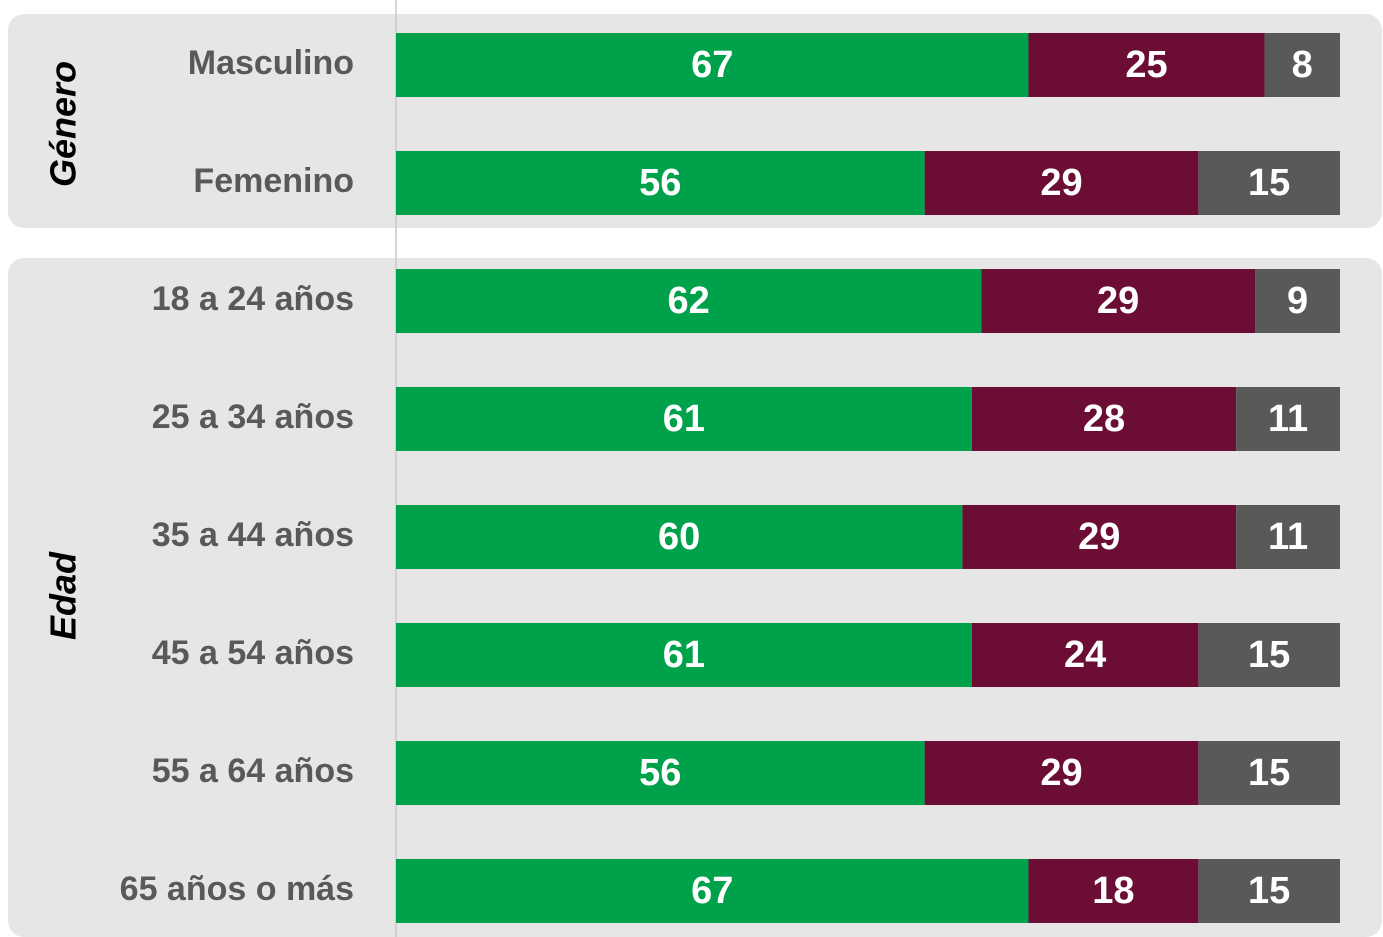  What do you see at coordinates (271, 63) in the screenshot?
I see `category-label: Masculino` at bounding box center [271, 63].